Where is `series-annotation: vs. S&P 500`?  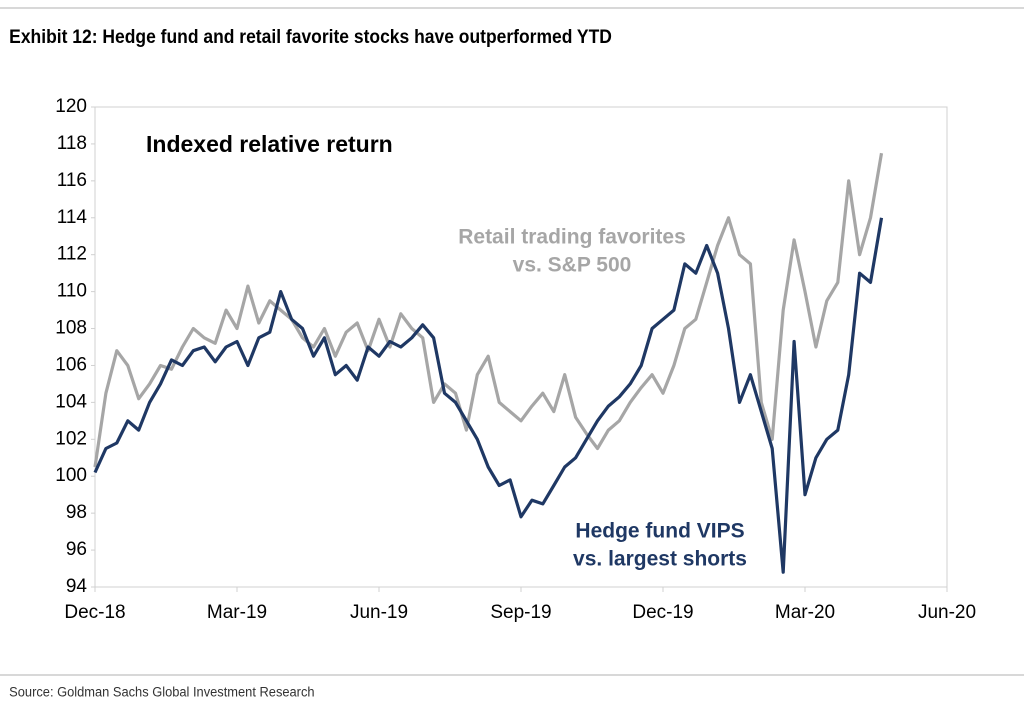 series-annotation: vs. S&P 500 is located at coordinates (572, 265).